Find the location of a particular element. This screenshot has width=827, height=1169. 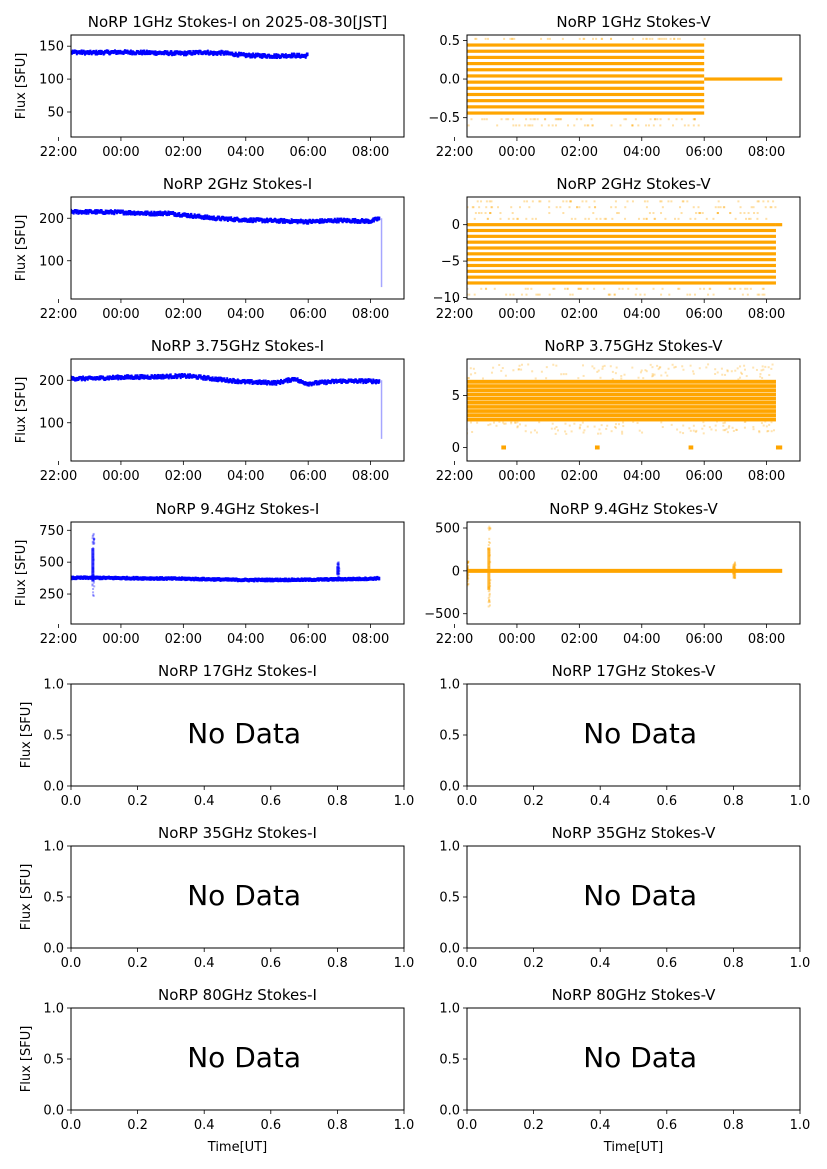

plot-area is located at coordinates (169, 71).